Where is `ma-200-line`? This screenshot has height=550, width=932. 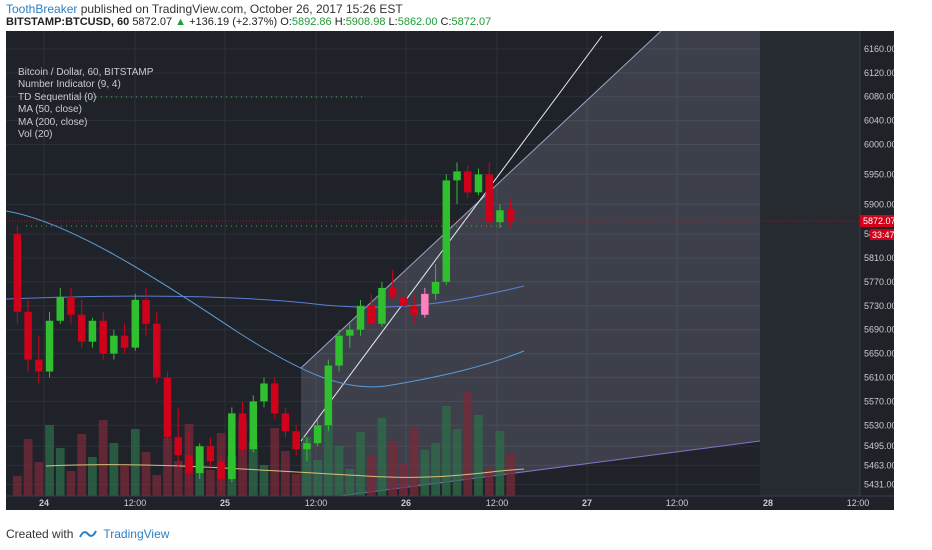 ma-200-line is located at coordinates (265, 296).